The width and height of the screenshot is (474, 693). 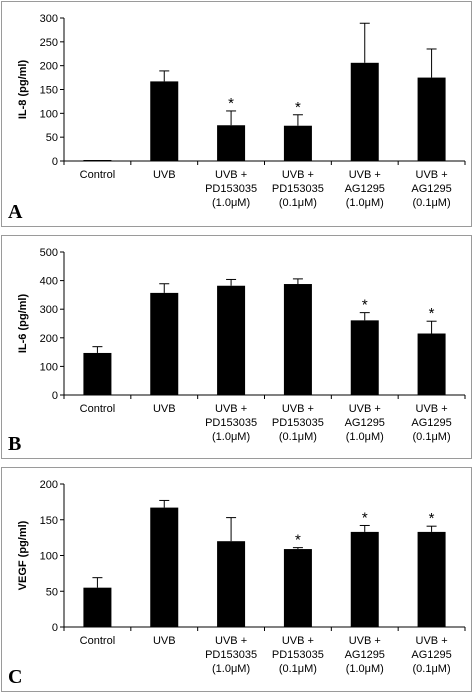 I want to click on panel-label: B, so click(x=14, y=444).